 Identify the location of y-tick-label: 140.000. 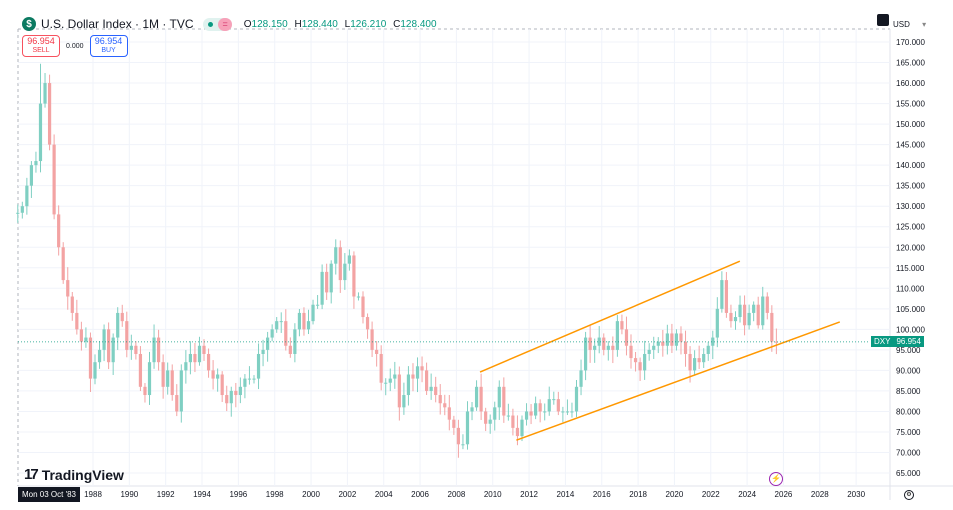
(910, 165).